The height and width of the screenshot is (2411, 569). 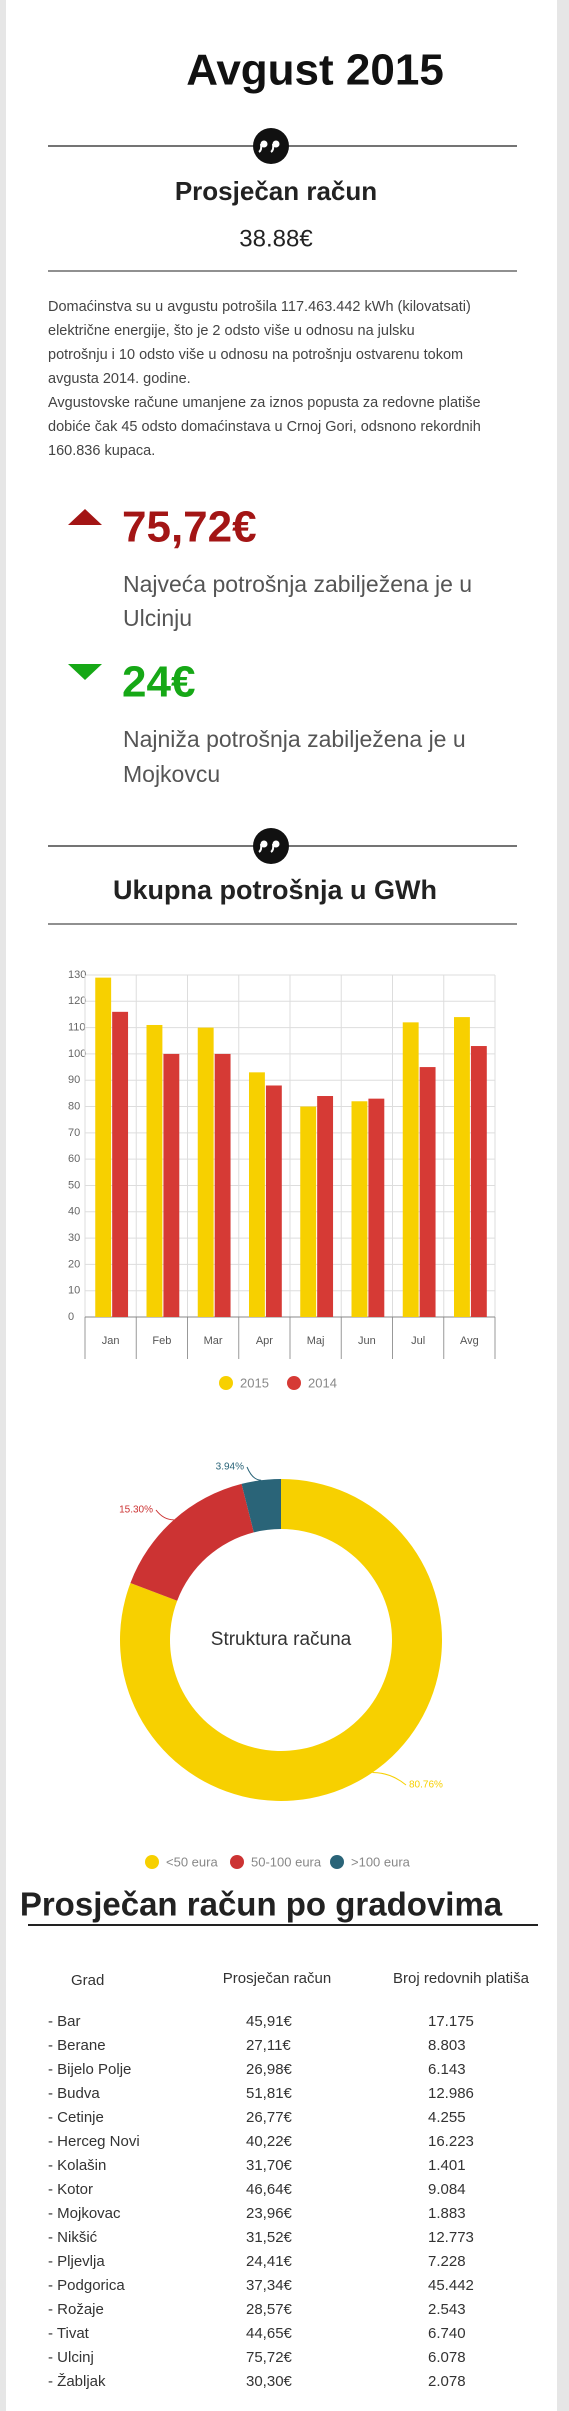 What do you see at coordinates (74, 1291) in the screenshot?
I see `y-tick-label: 10` at bounding box center [74, 1291].